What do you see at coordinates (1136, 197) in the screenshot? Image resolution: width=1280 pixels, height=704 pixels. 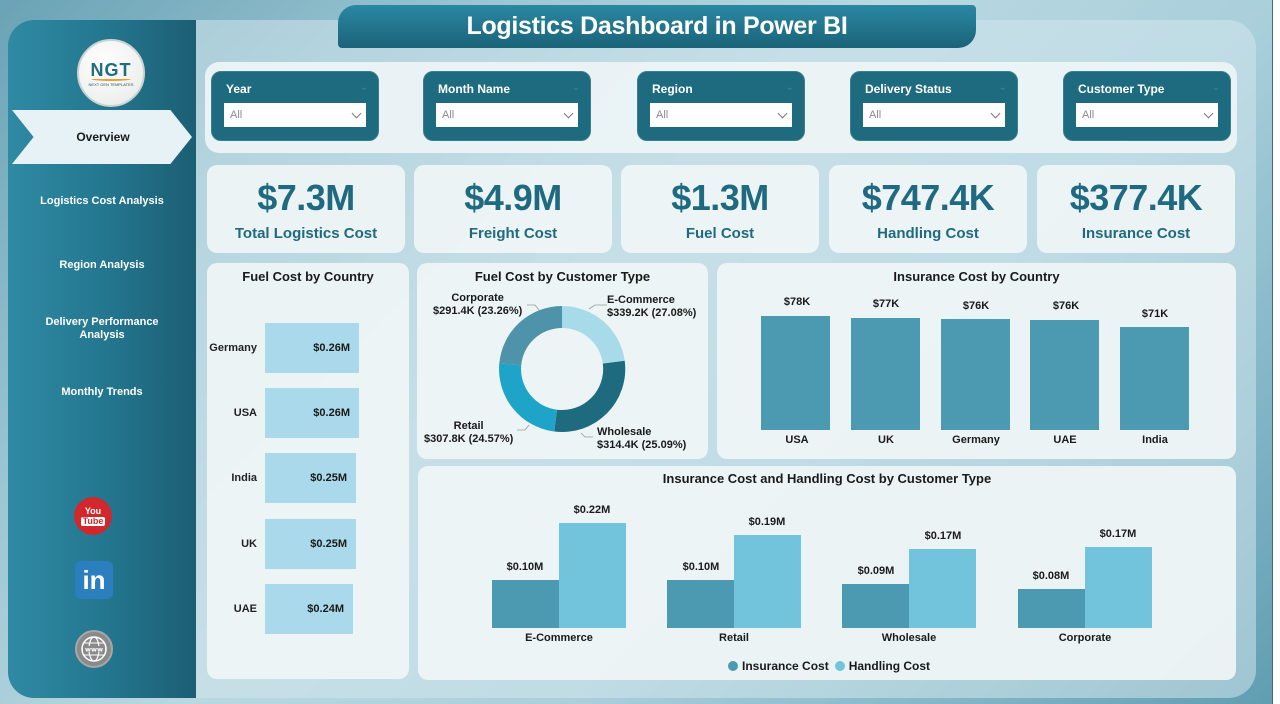 I see `kpi-value: $377.4K` at bounding box center [1136, 197].